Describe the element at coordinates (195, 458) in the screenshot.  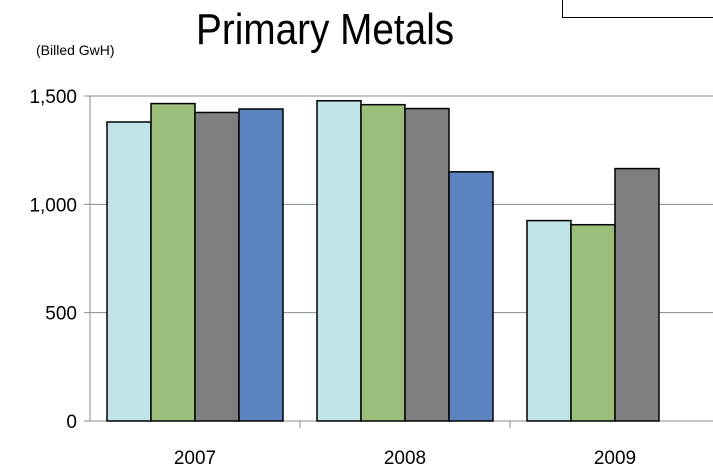
I see `x-tick-label: 2007` at that location.